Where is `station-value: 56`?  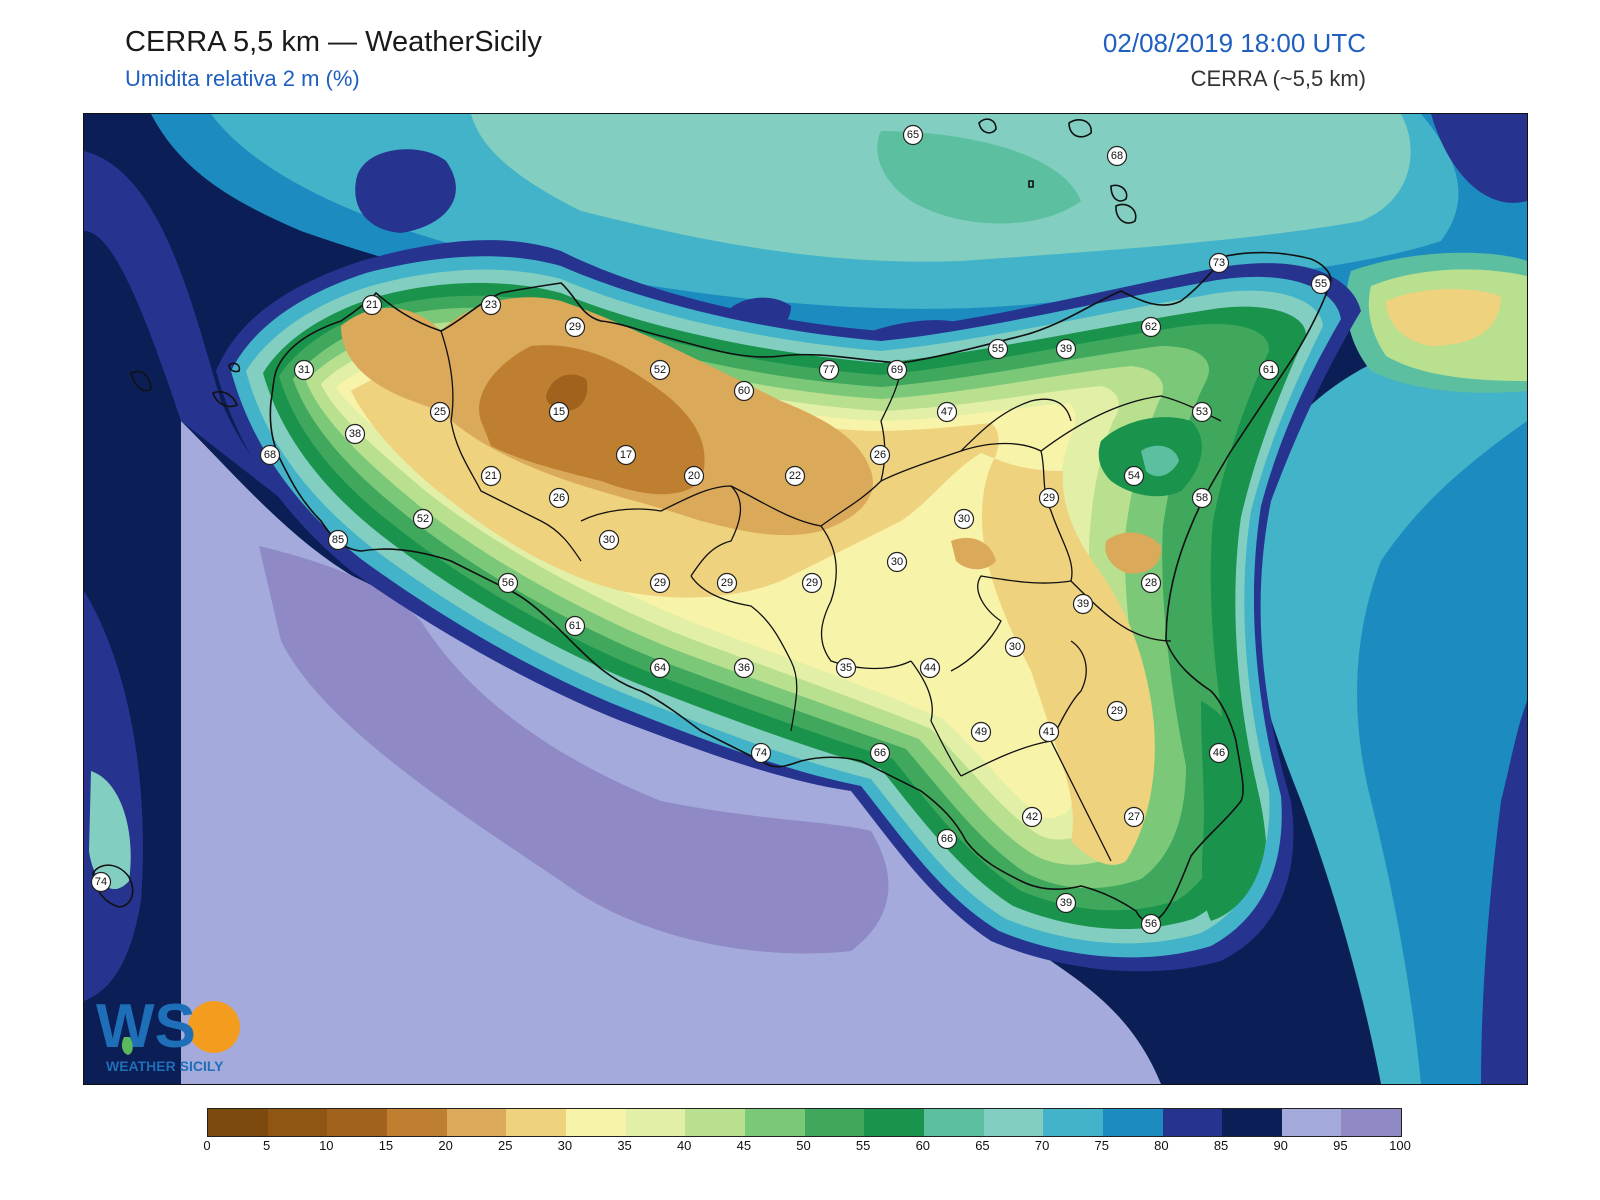
station-value: 56 is located at coordinates (508, 583).